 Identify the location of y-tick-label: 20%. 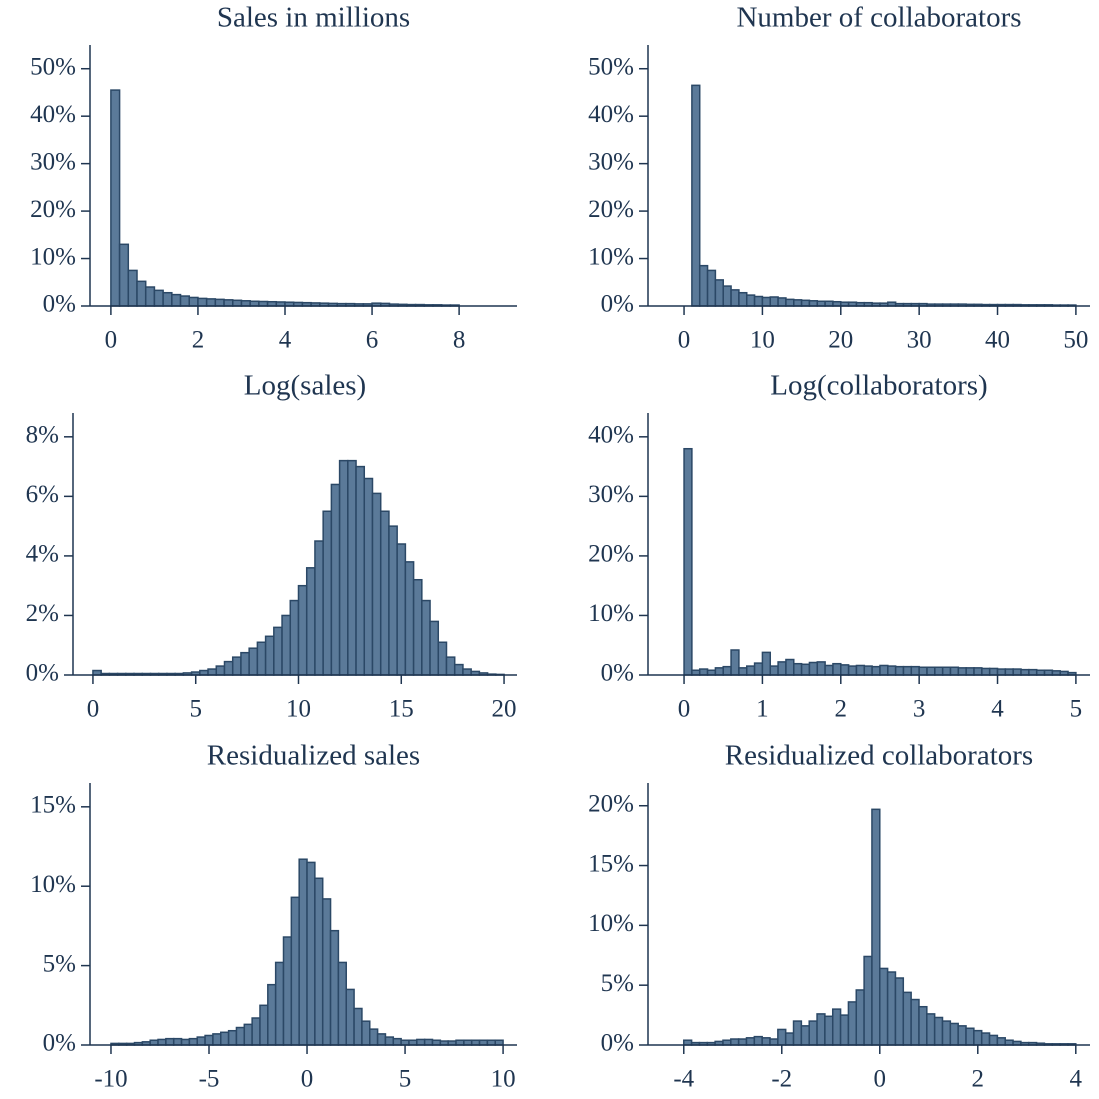
(611, 803).